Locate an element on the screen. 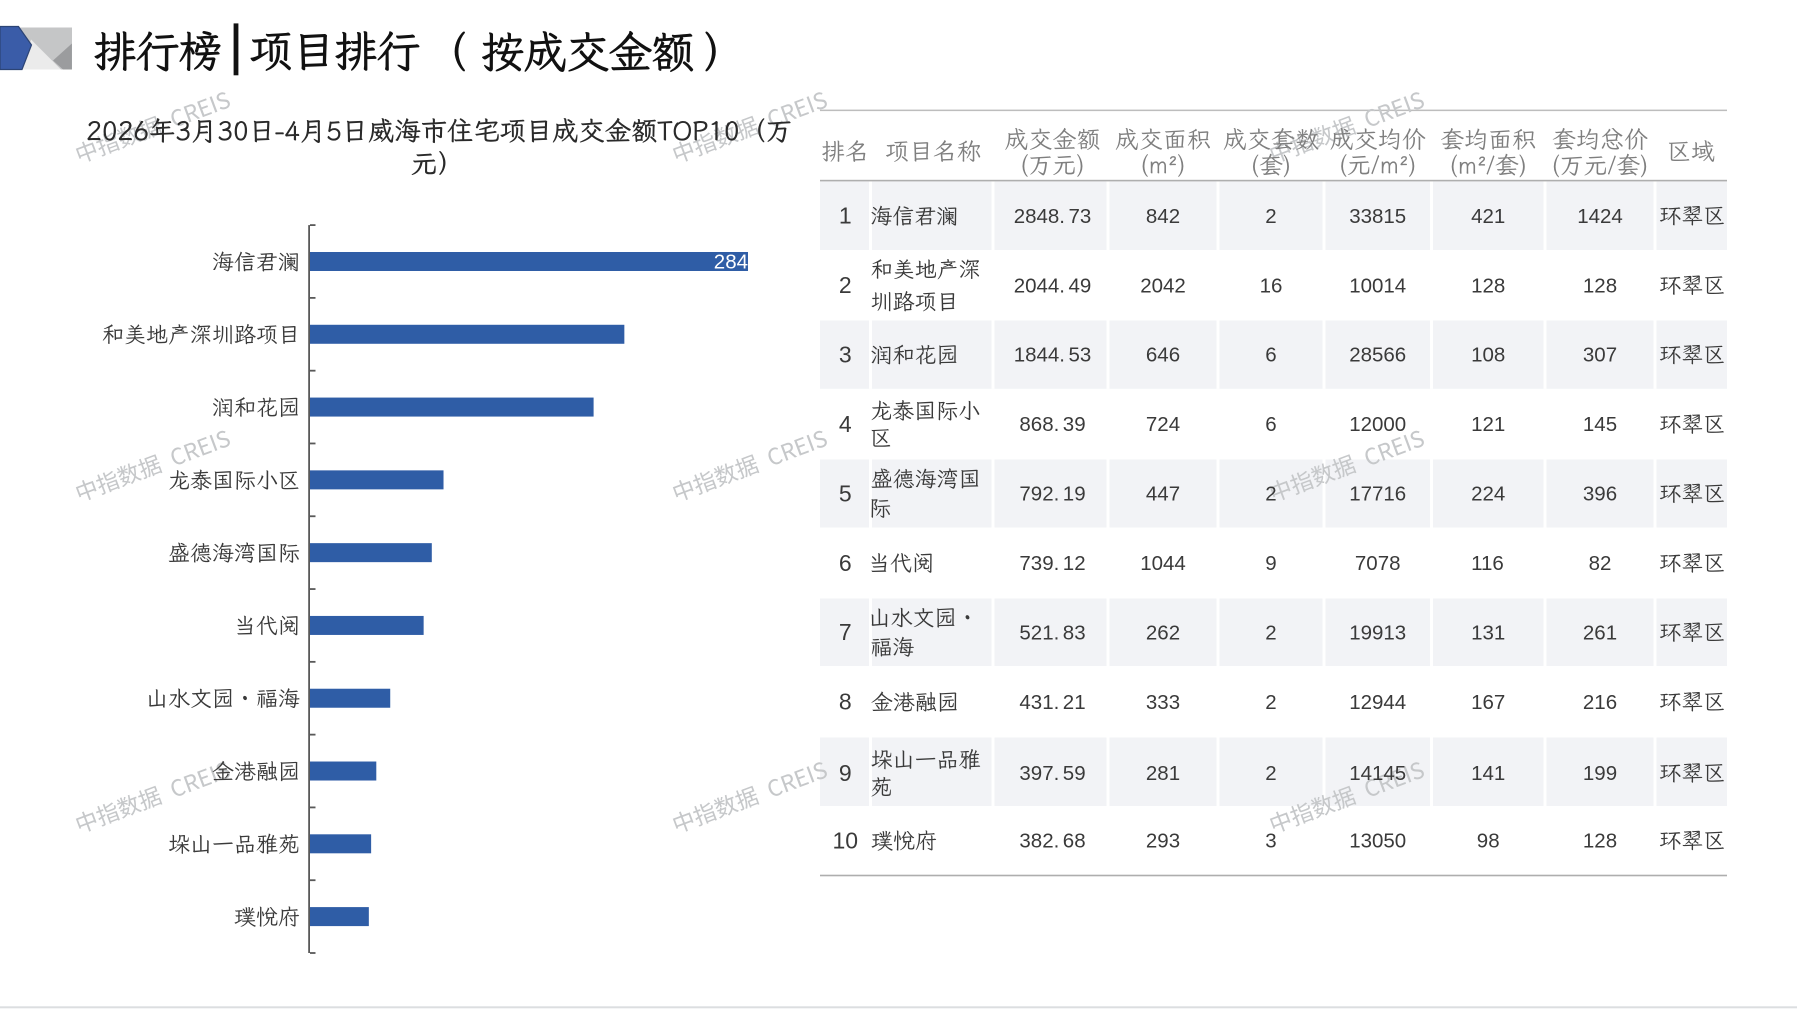 The width and height of the screenshot is (1797, 1010). svg-text: 1 is located at coordinates (845, 216).